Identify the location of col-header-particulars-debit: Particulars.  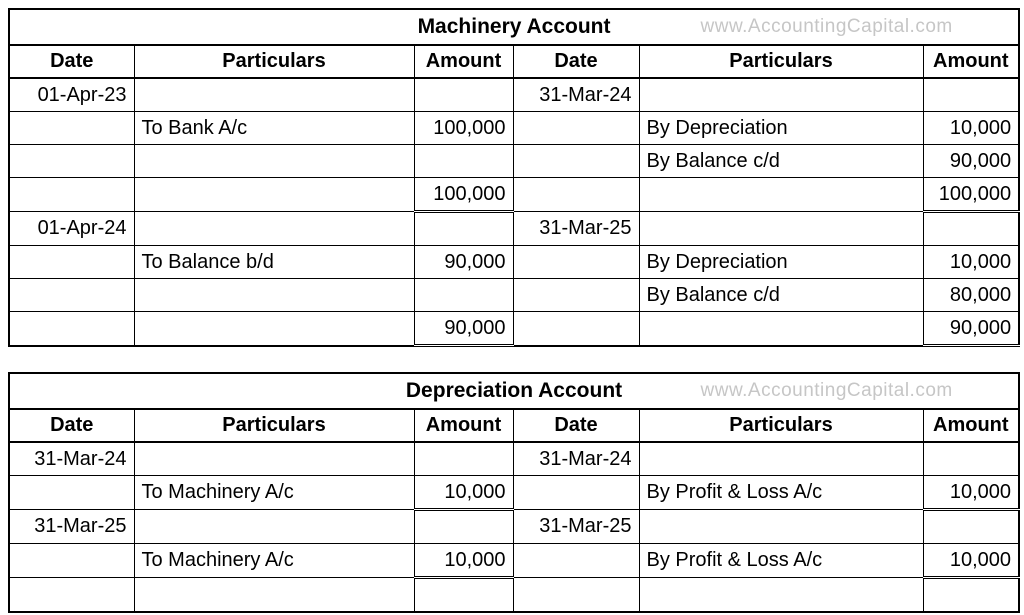
(274, 61).